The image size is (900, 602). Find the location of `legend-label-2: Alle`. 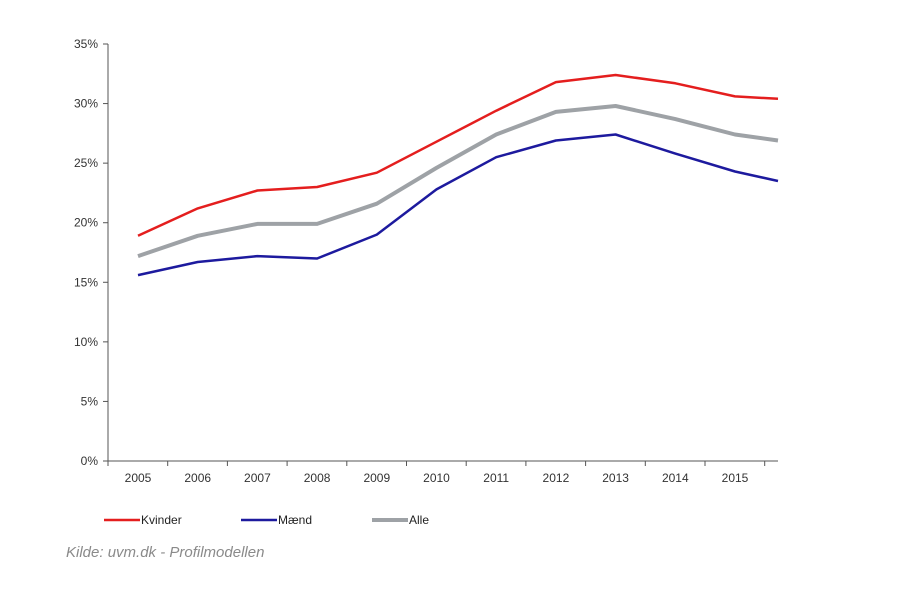

legend-label-2: Alle is located at coordinates (419, 520).